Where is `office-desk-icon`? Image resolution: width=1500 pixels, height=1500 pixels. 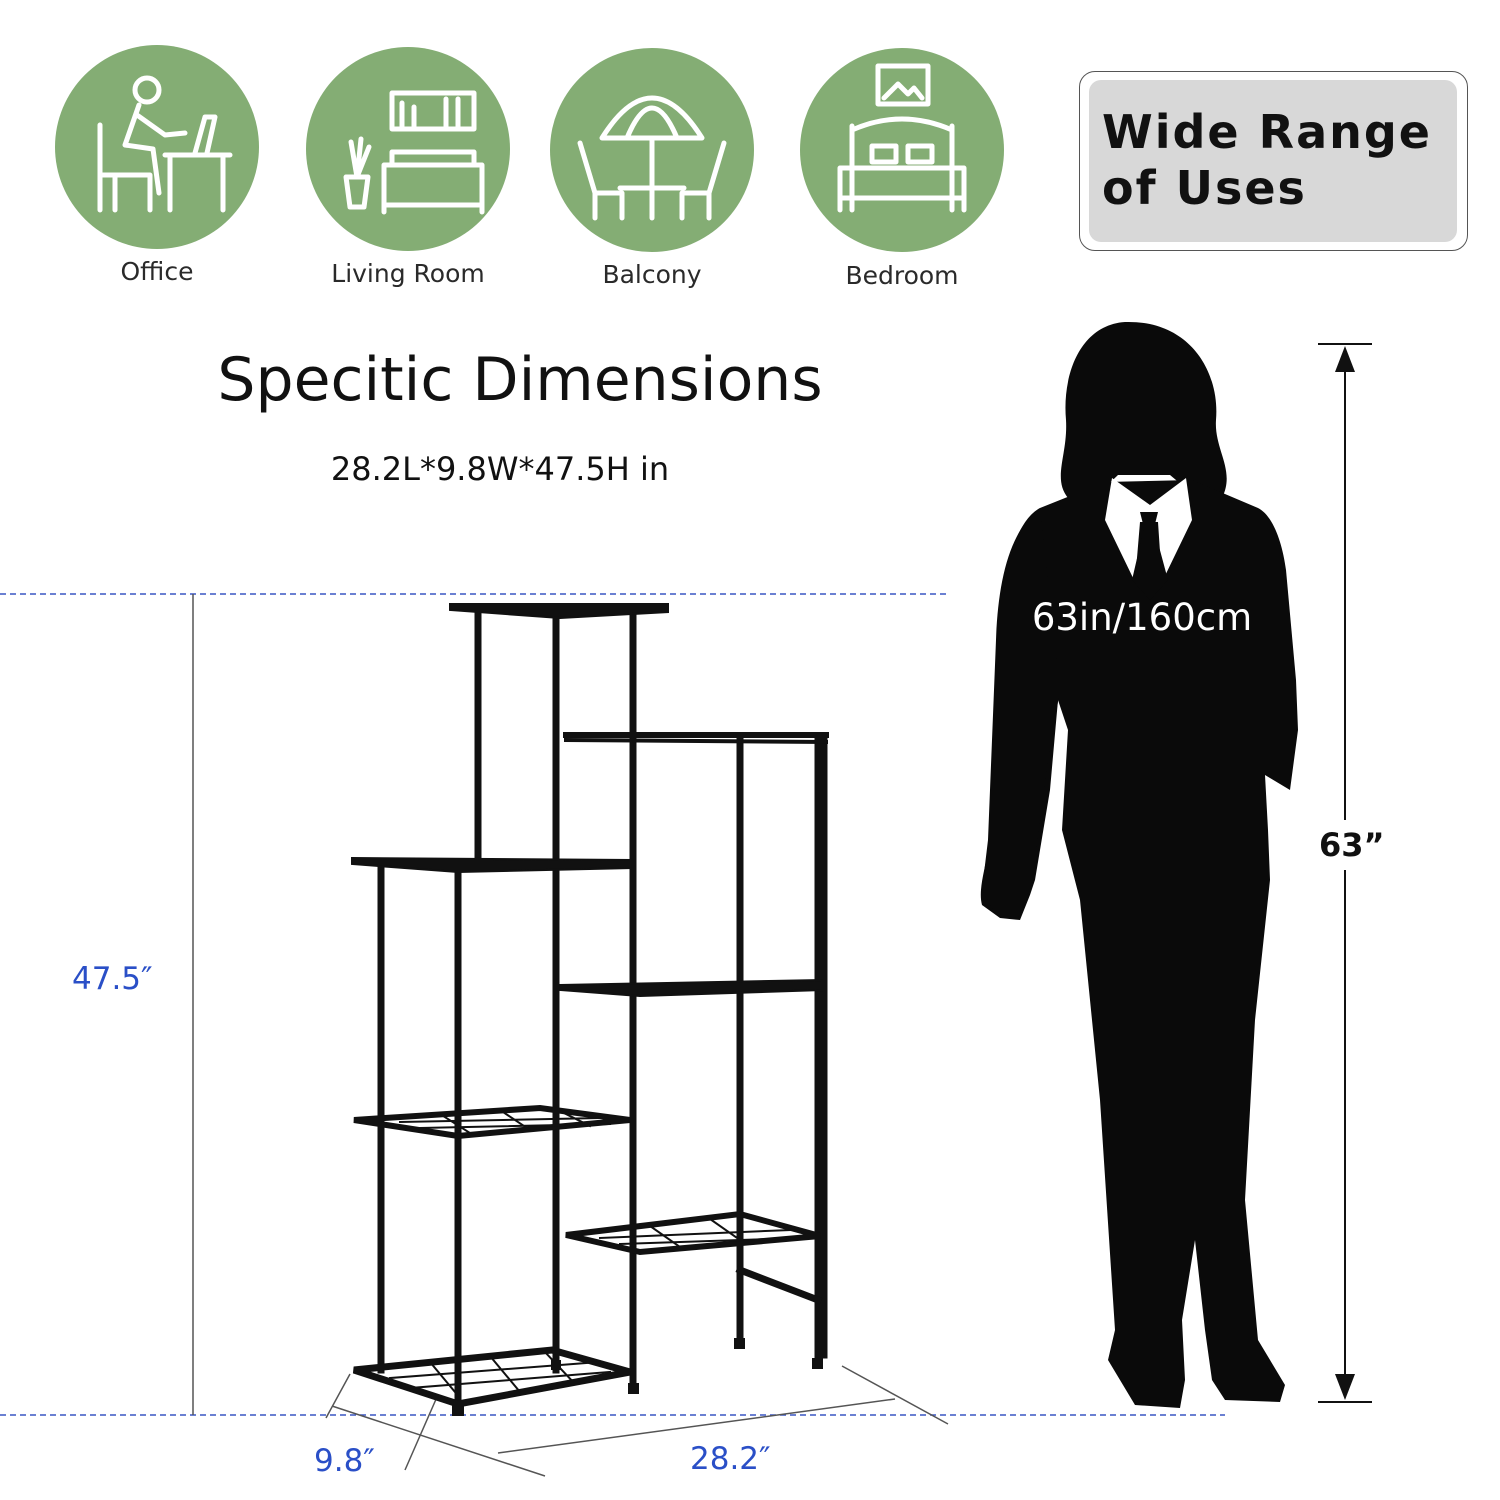 office-desk-icon is located at coordinates (165, 144).